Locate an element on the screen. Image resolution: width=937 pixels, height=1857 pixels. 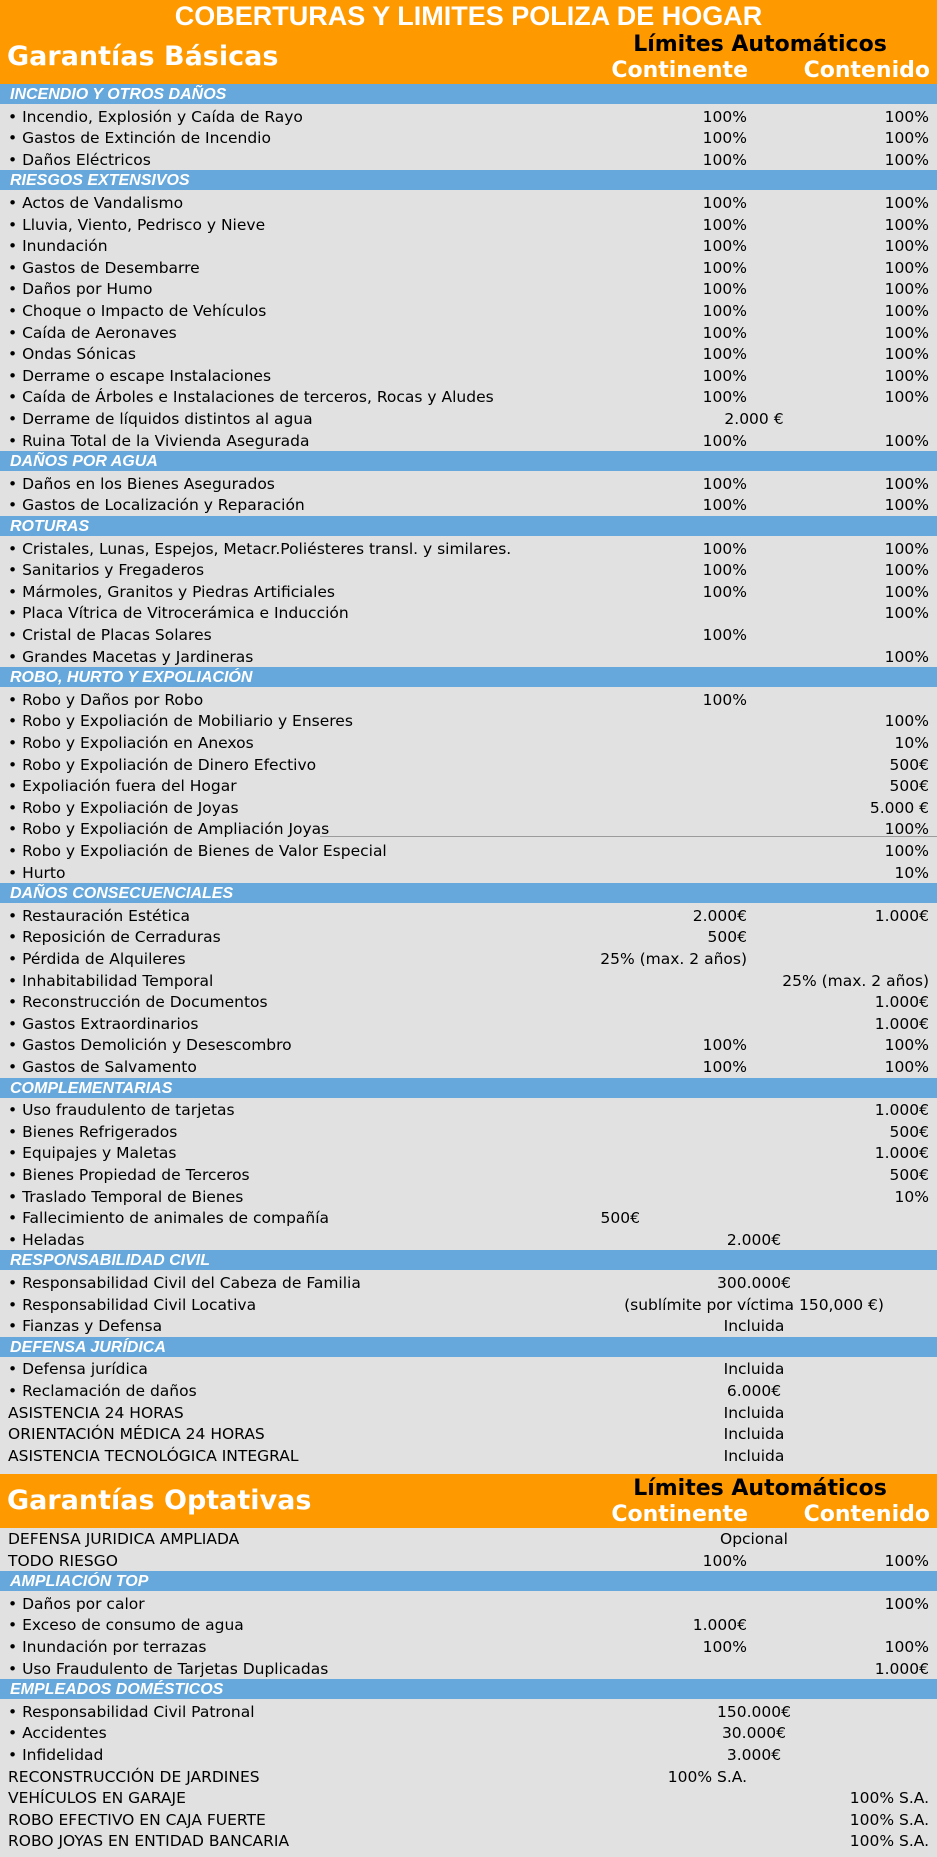
contenido-value: 5.000 € is located at coordinates (899, 807).